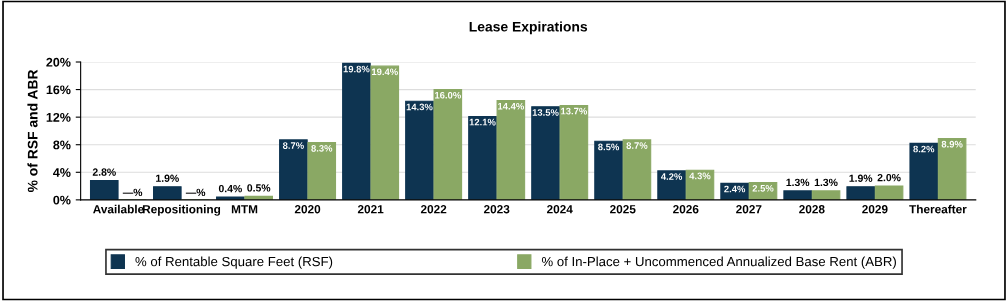 The width and height of the screenshot is (1008, 301). What do you see at coordinates (496, 209) in the screenshot?
I see `x-tick-label: 2023` at bounding box center [496, 209].